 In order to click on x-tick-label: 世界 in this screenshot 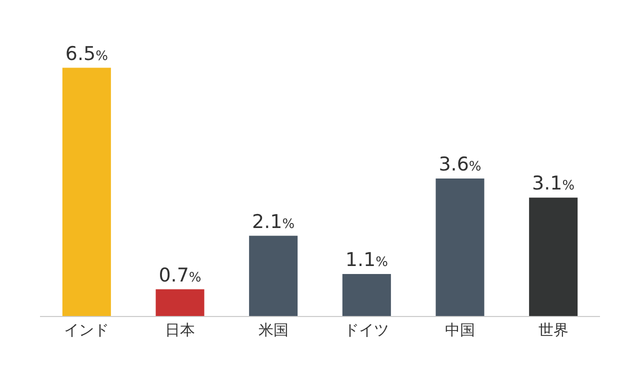, I will do `click(553, 330)`.